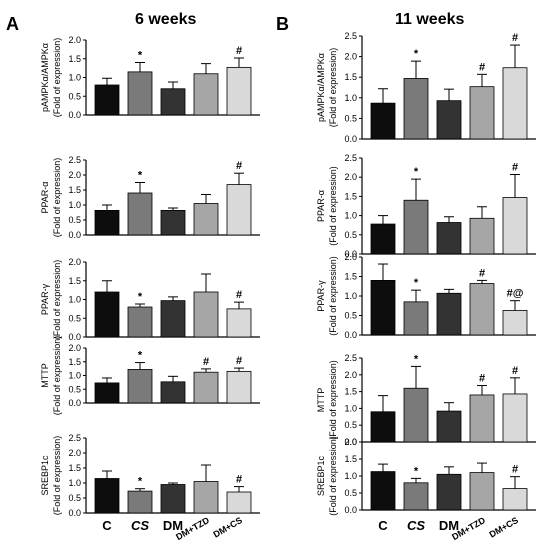 This screenshot has height=550, width=548. I want to click on x-label-a-CS: CS, so click(140, 525).